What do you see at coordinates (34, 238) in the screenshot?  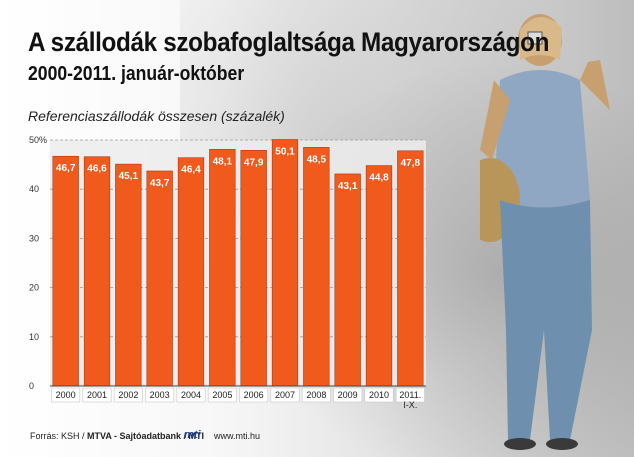 I see `y-tick-label: 30` at bounding box center [34, 238].